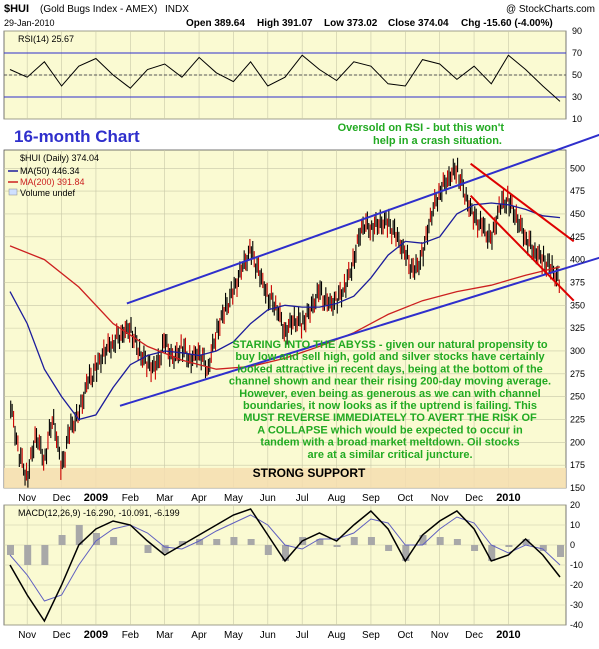 Image resolution: width=599 pixels, height=649 pixels. What do you see at coordinates (577, 191) in the screenshot?
I see `price-tick-label: 475` at bounding box center [577, 191].